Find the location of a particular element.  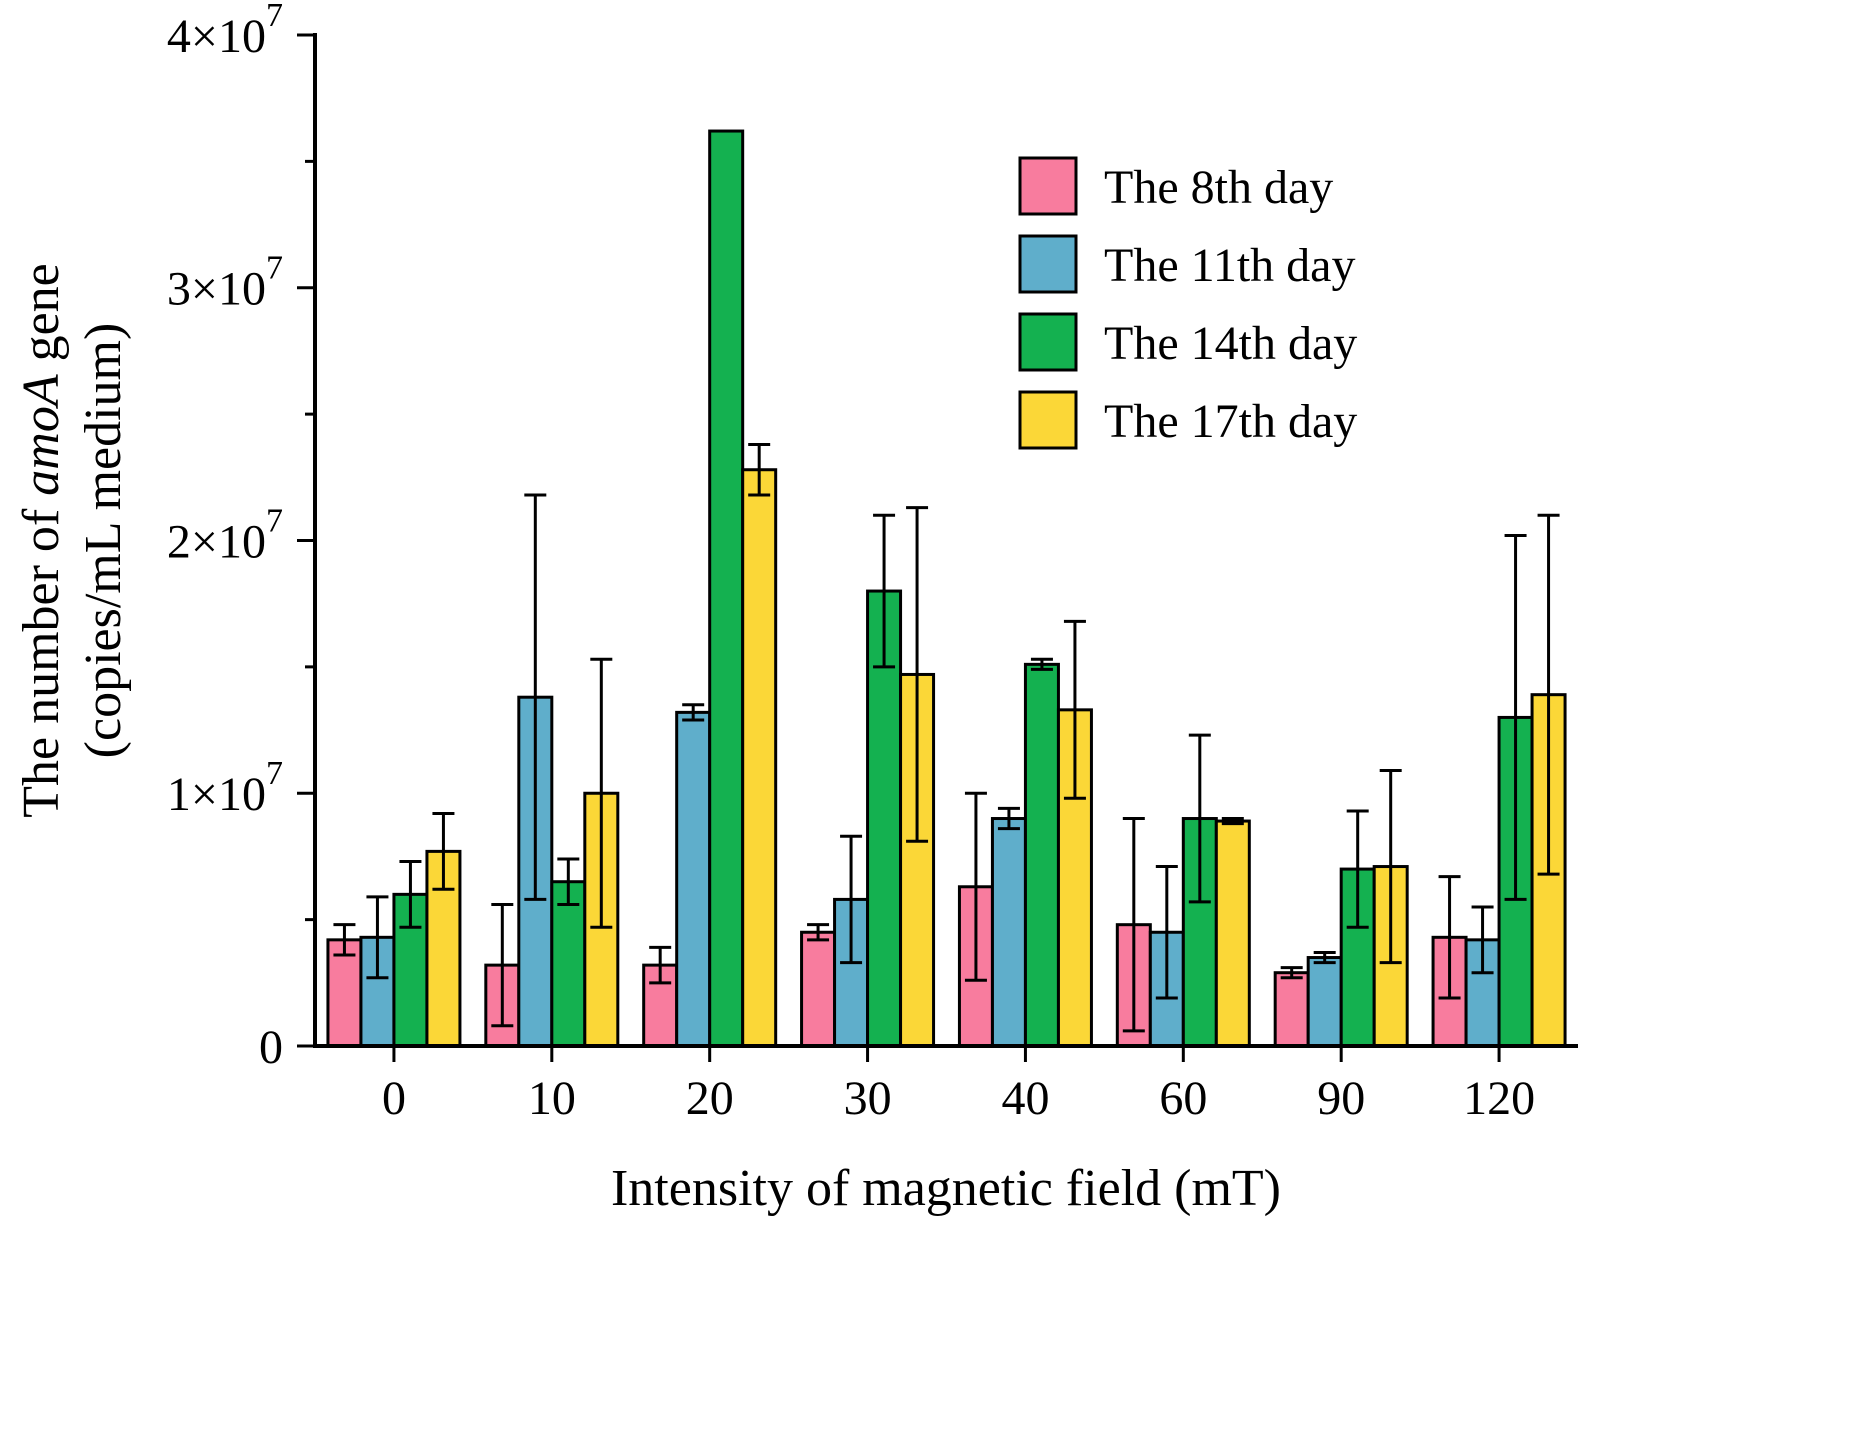

x-tick-label: 120 is located at coordinates (1499, 1098).